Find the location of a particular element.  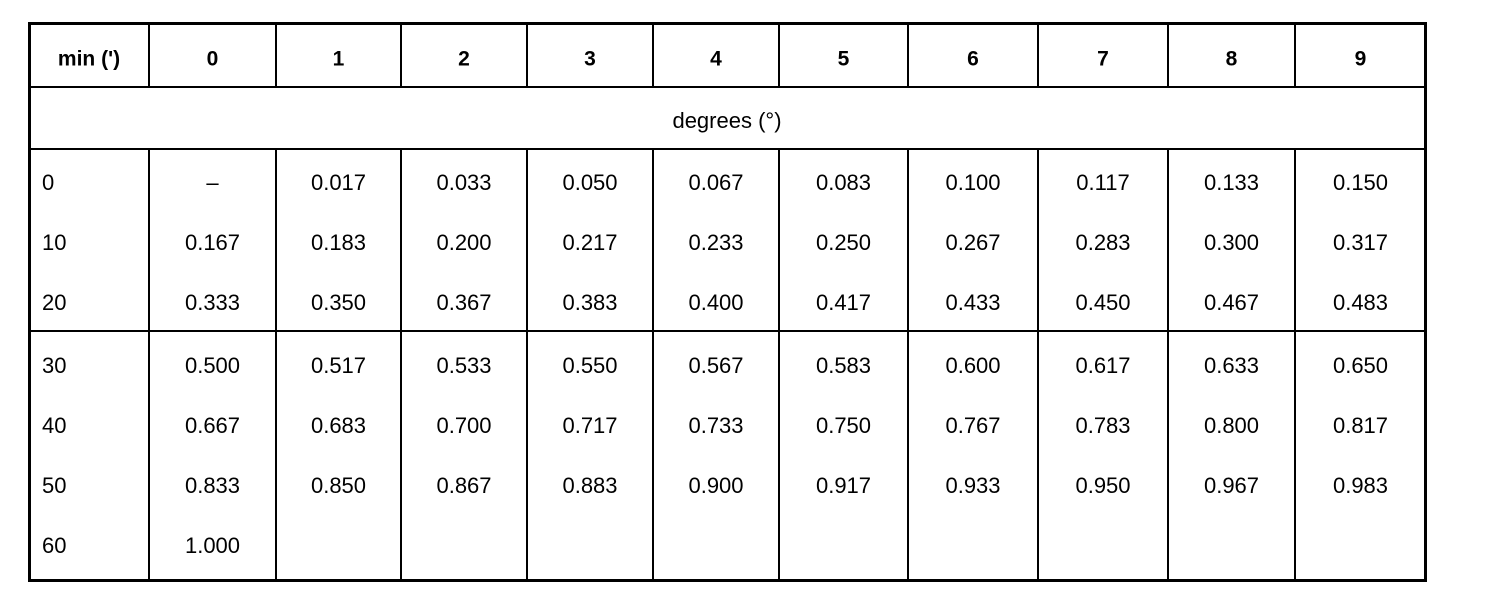

cell: 0.667 is located at coordinates (212, 425).